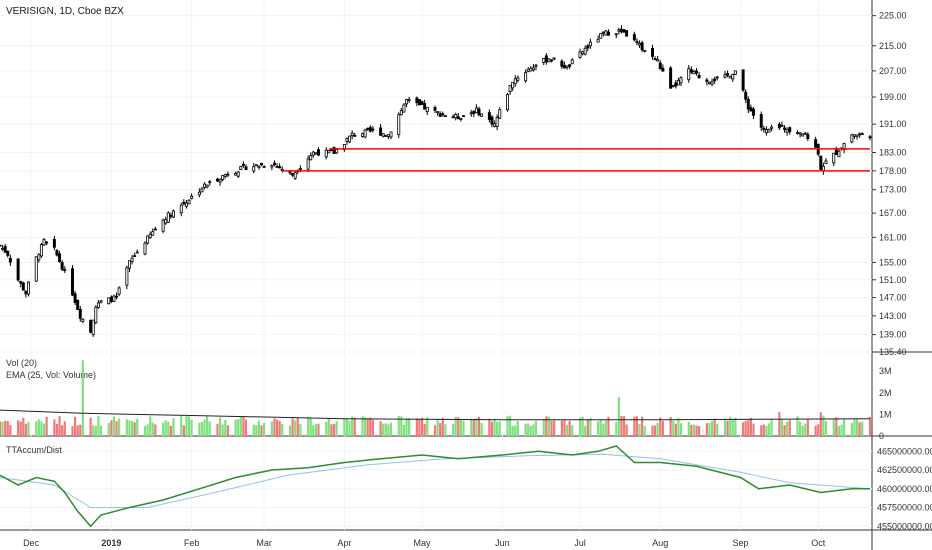  Describe the element at coordinates (893, 171) in the screenshot. I see `price-tick-label: 178.00` at that location.